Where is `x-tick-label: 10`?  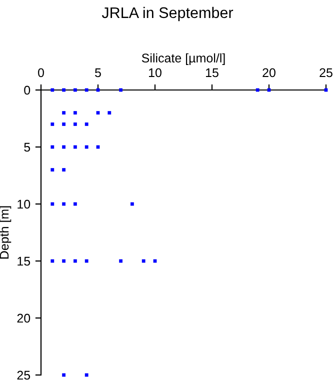
x-tick-label: 10 is located at coordinates (155, 73).